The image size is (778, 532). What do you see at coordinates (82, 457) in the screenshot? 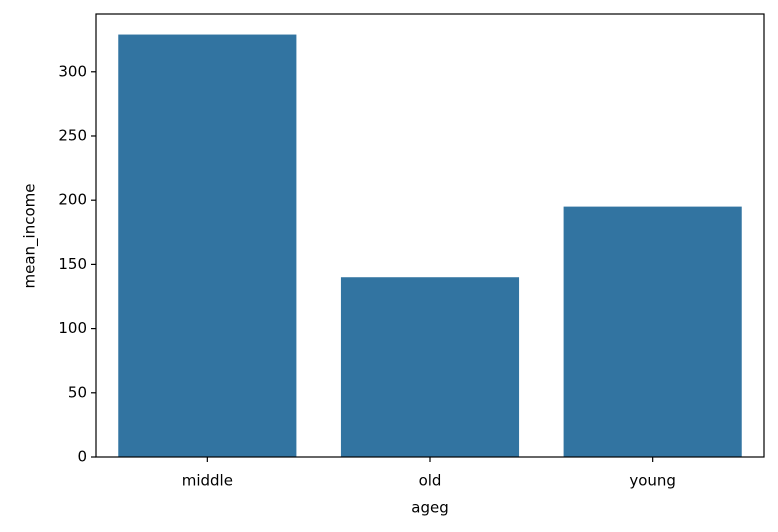
I see `y-tick-label: 0` at bounding box center [82, 457].